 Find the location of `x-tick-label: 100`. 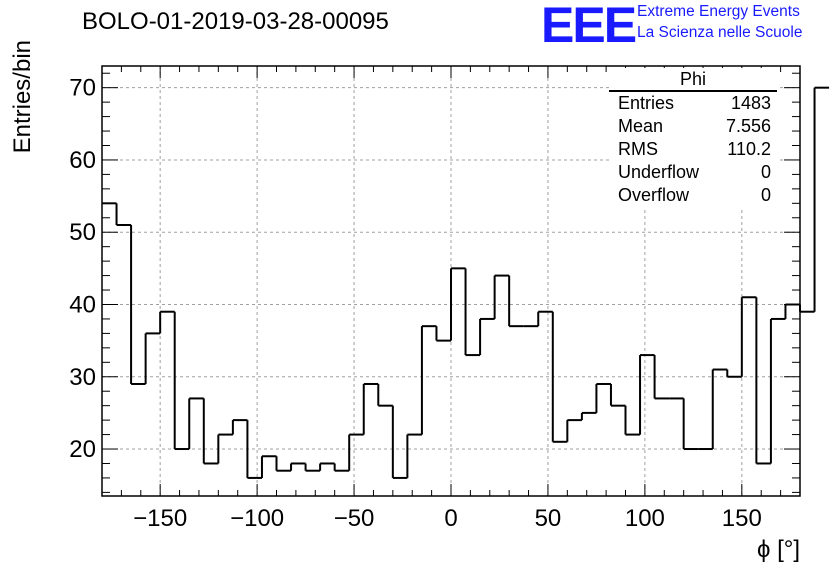

x-tick-label: 100 is located at coordinates (645, 518).